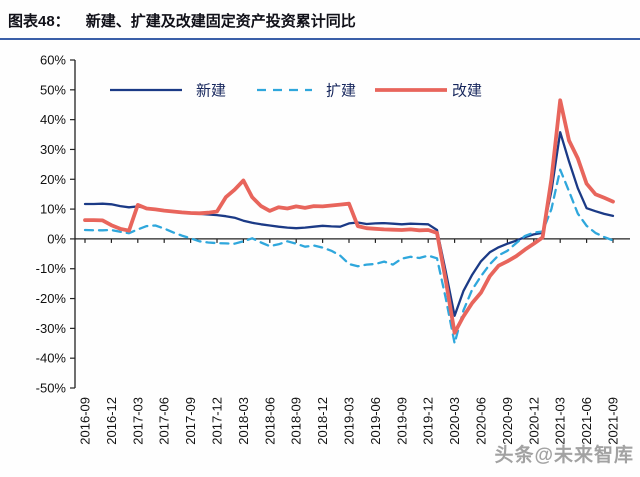 The image size is (640, 477). Describe the element at coordinates (467, 91) in the screenshot. I see `legend-label-reconstruction: 改建` at that location.